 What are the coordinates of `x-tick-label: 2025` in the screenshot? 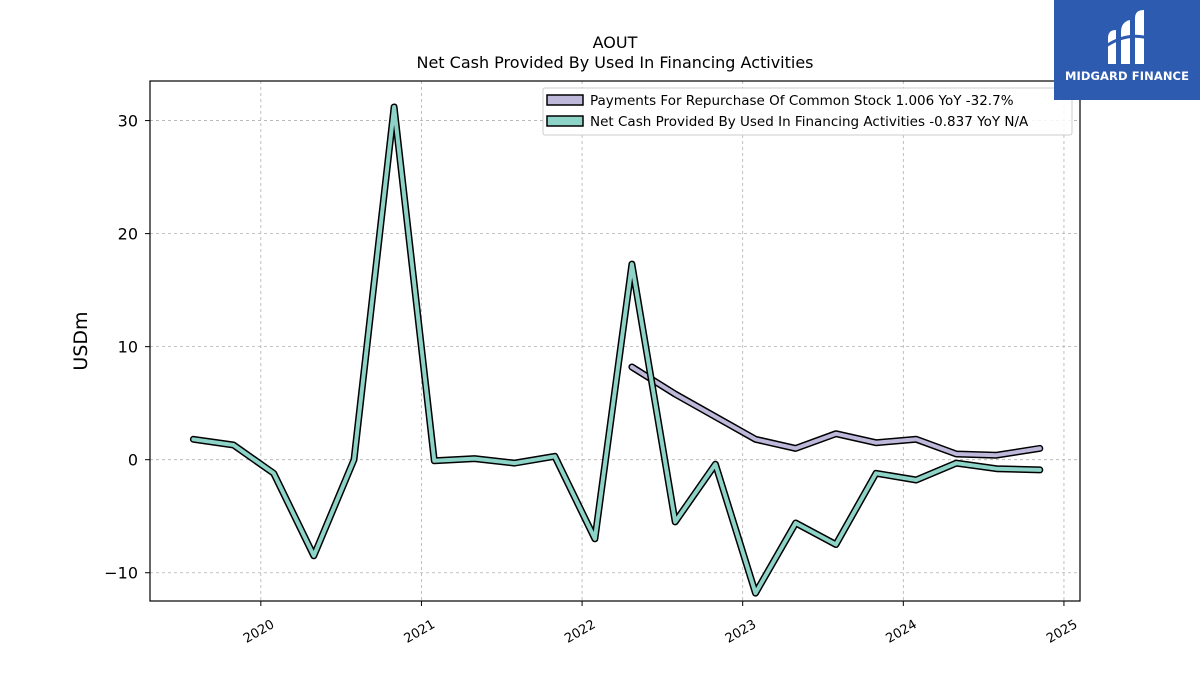 It's located at (1062, 632).